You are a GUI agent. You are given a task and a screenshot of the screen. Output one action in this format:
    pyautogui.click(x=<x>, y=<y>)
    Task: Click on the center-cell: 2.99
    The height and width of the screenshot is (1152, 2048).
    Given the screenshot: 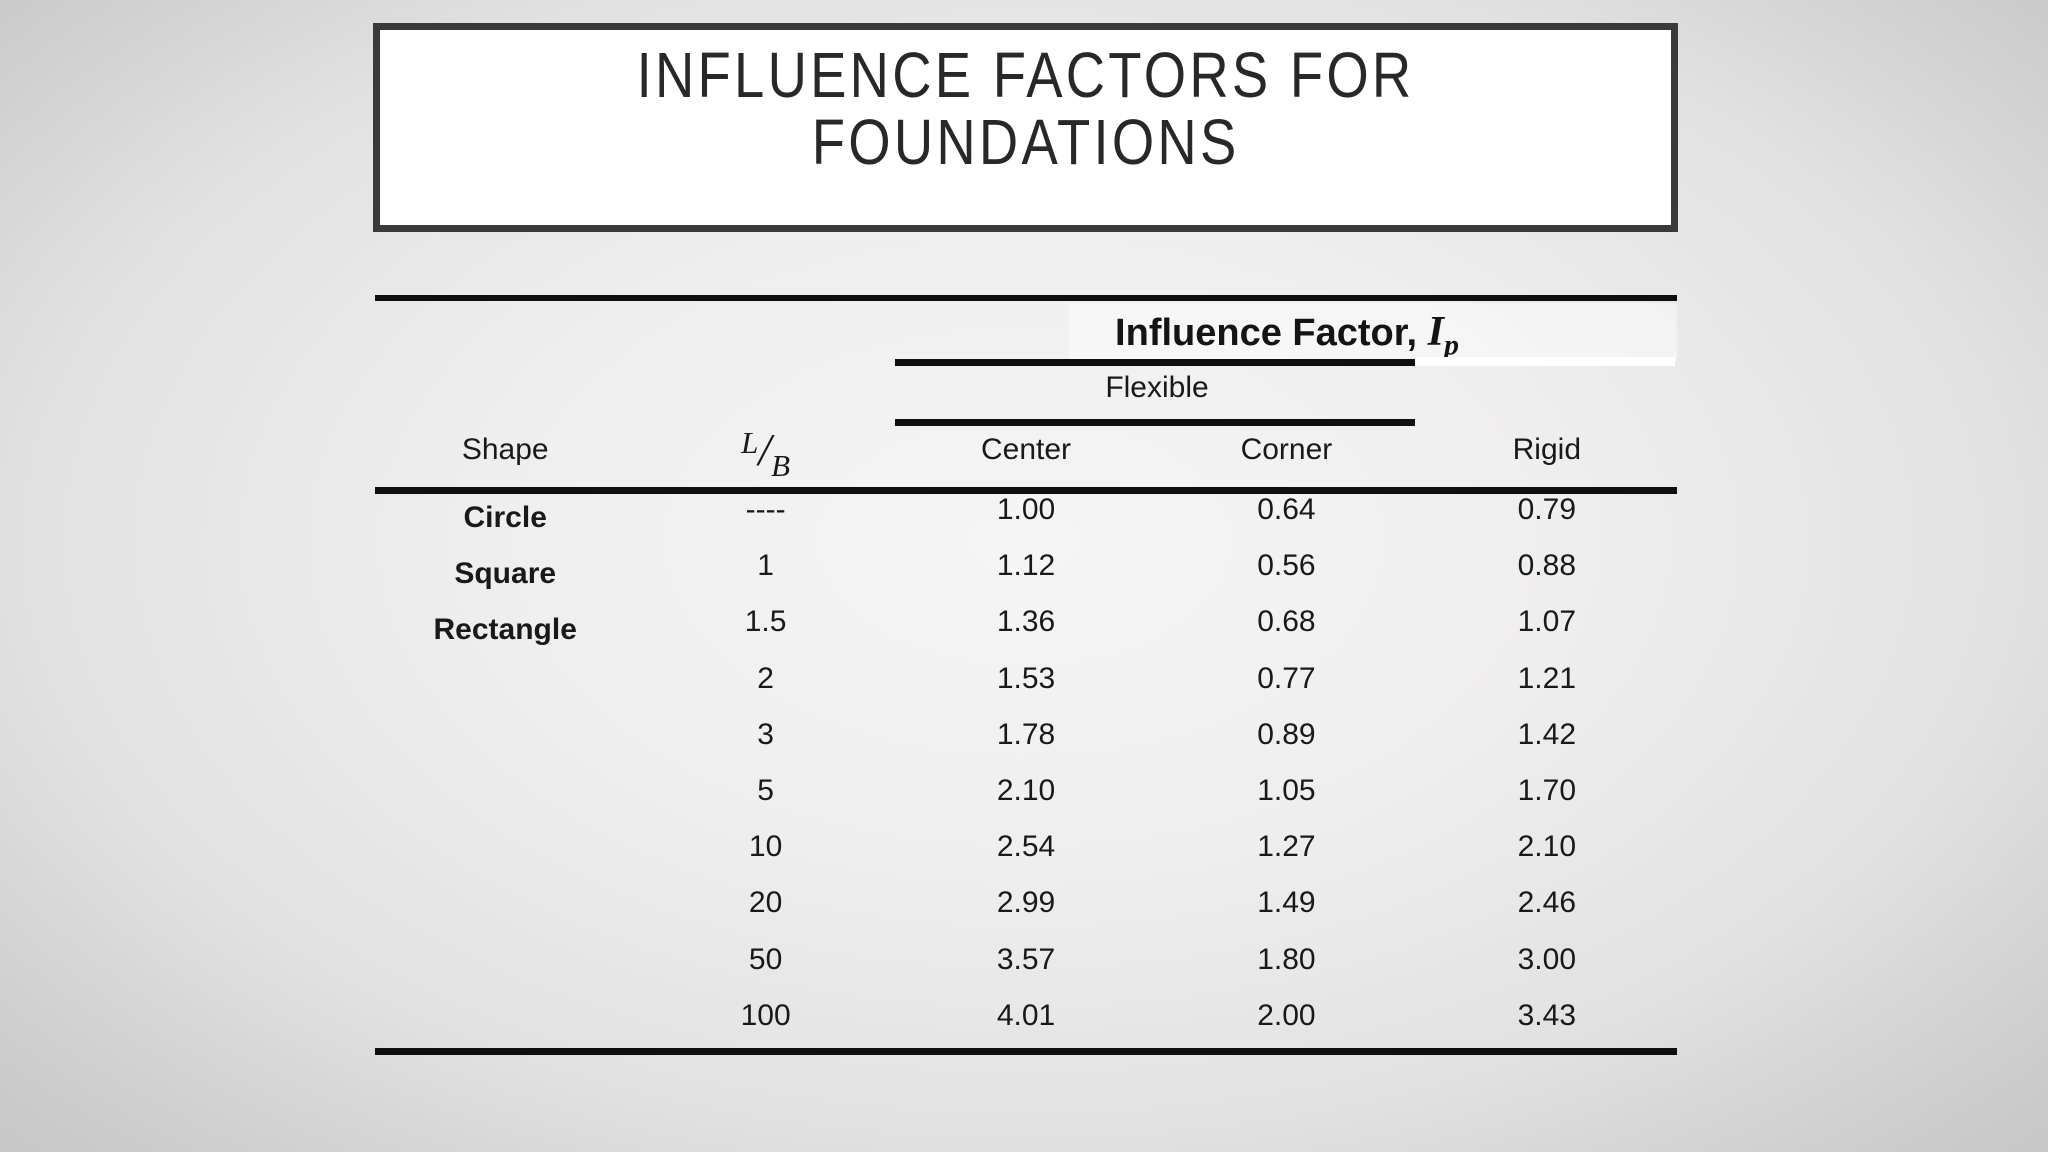 What is the action you would take?
    pyautogui.click(x=1026, y=903)
    